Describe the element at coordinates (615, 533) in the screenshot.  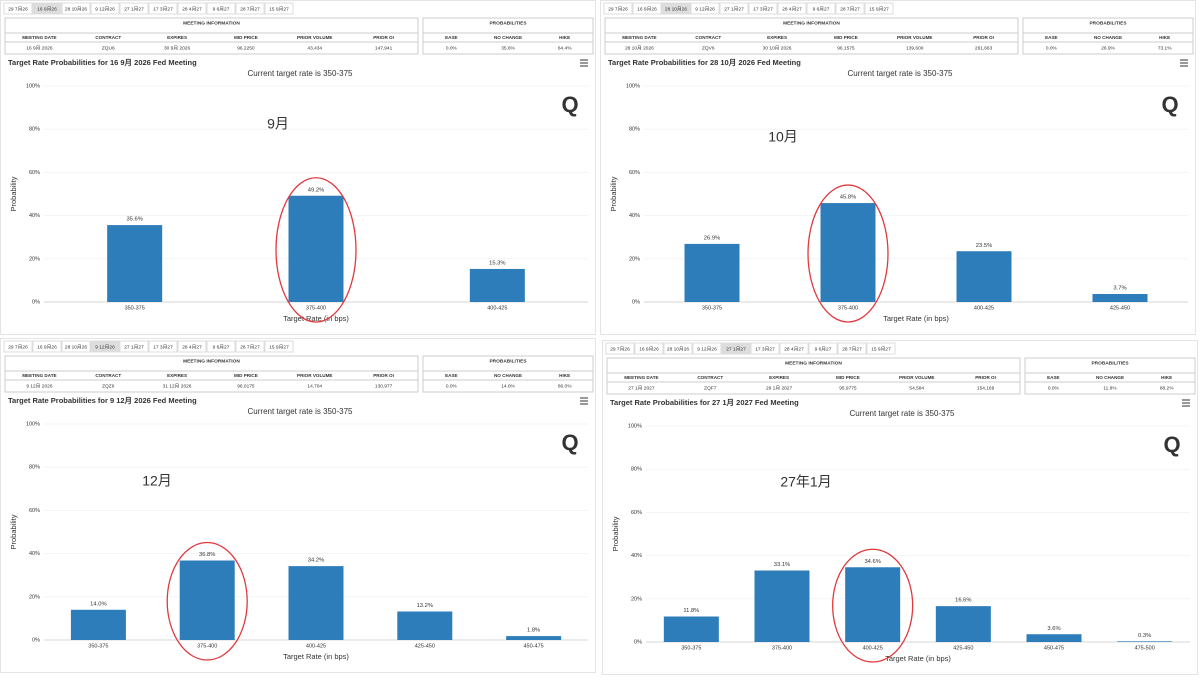
I see `y-axis-label: Probability` at that location.